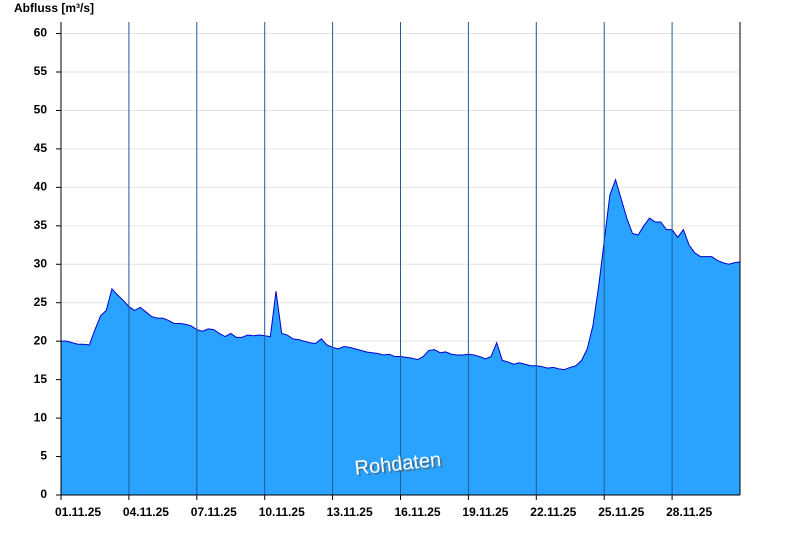 This screenshot has width=800, height=550. Describe the element at coordinates (41, 302) in the screenshot. I see `y-tick-label: 25` at that location.